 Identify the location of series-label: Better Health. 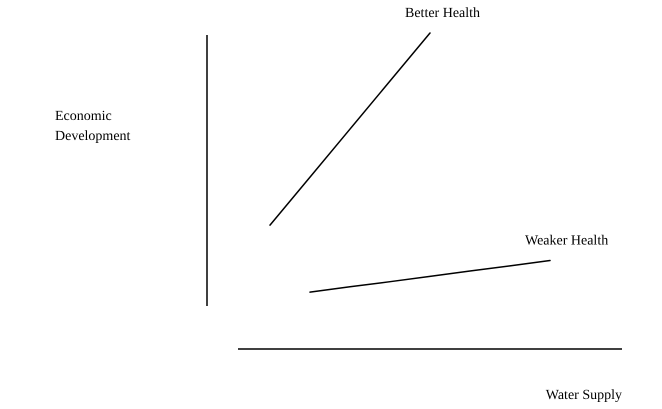
(442, 13).